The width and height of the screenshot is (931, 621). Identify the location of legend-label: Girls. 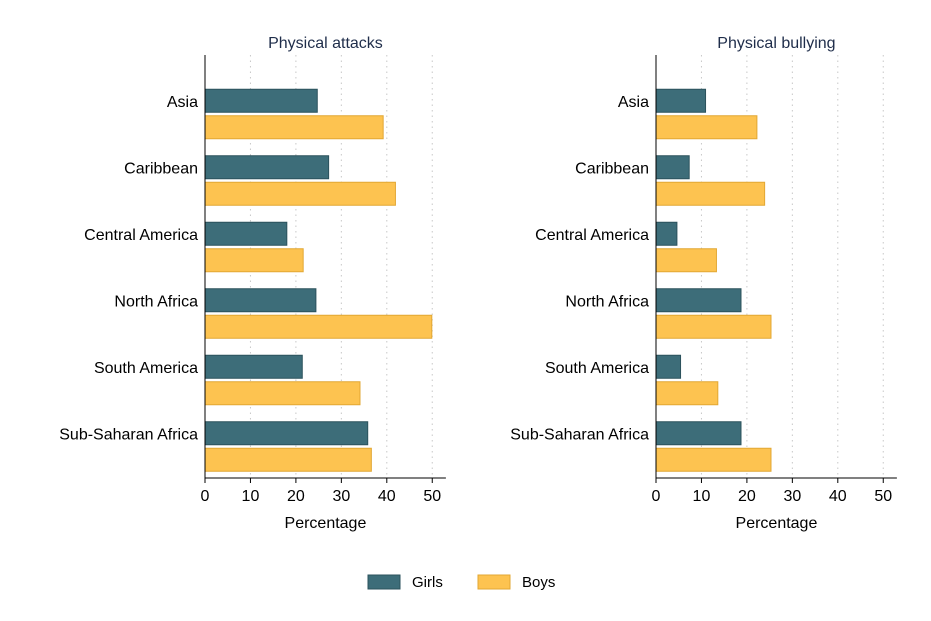
(427, 582).